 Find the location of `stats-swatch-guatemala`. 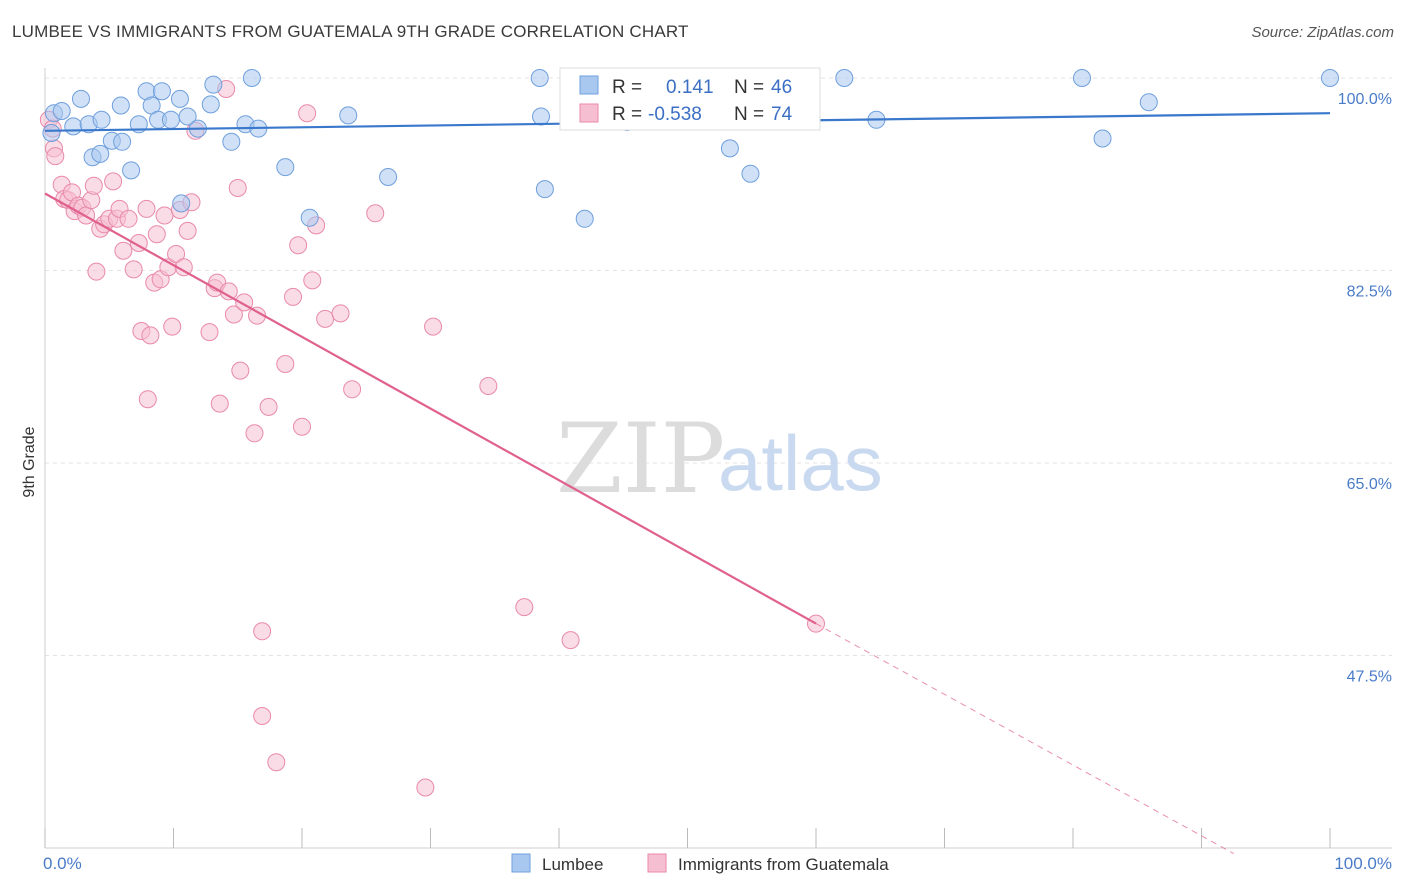

stats-swatch-guatemala is located at coordinates (589, 113).